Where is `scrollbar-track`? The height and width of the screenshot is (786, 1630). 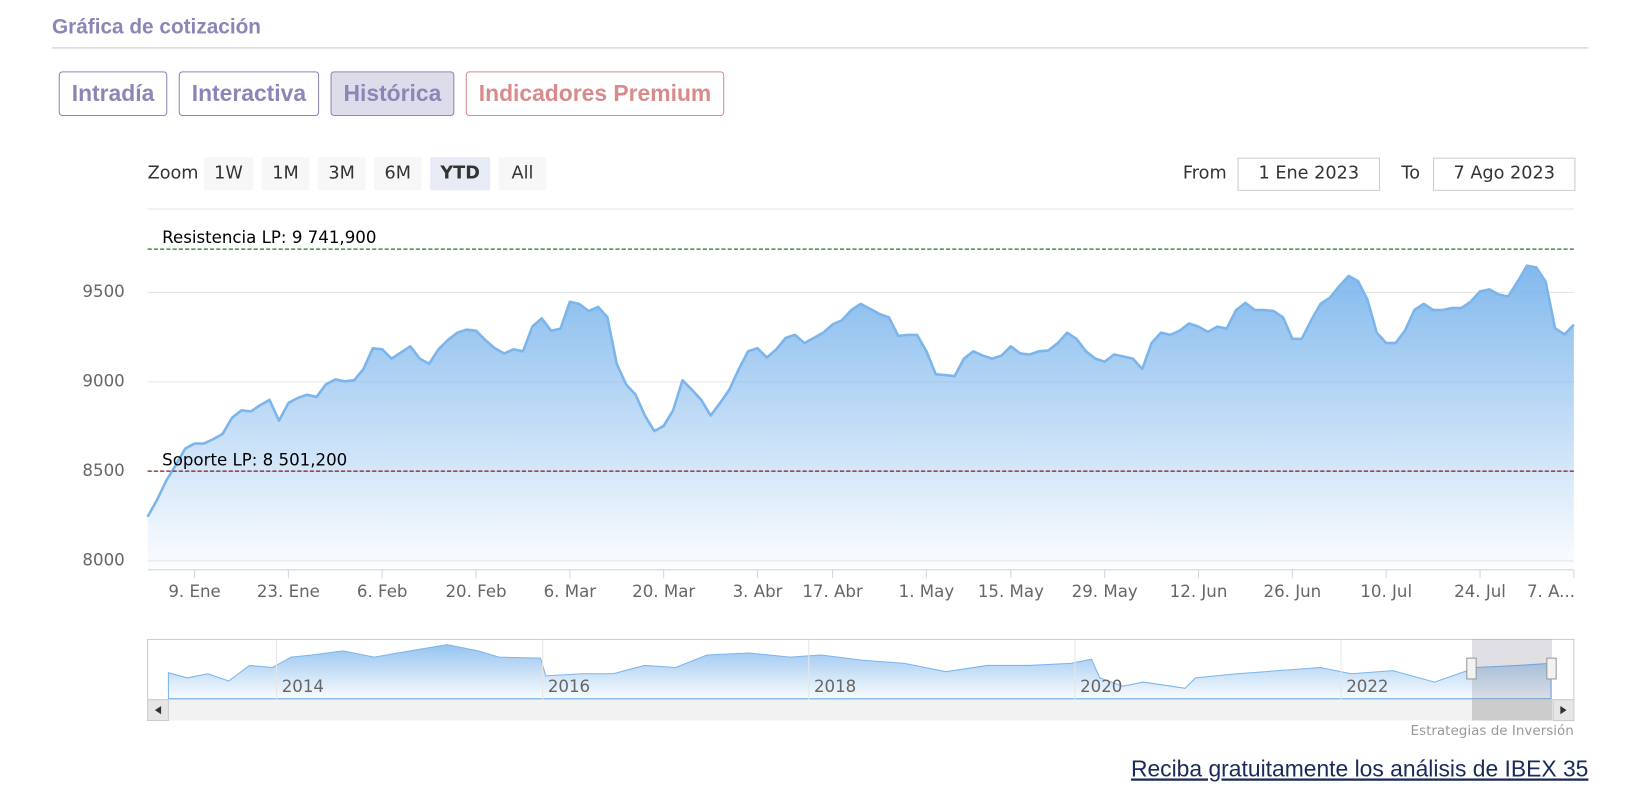
scrollbar-track is located at coordinates (860, 710).